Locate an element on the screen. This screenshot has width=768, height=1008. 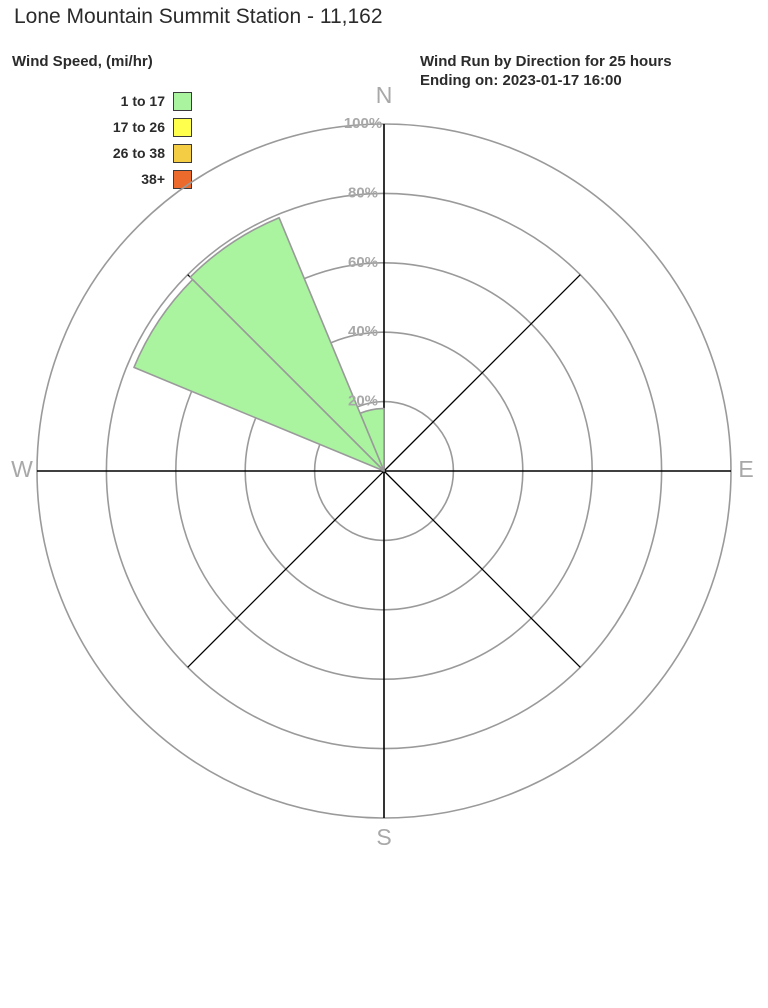
legend-title: Wind Speed, (mi/hr) is located at coordinates (82, 61).